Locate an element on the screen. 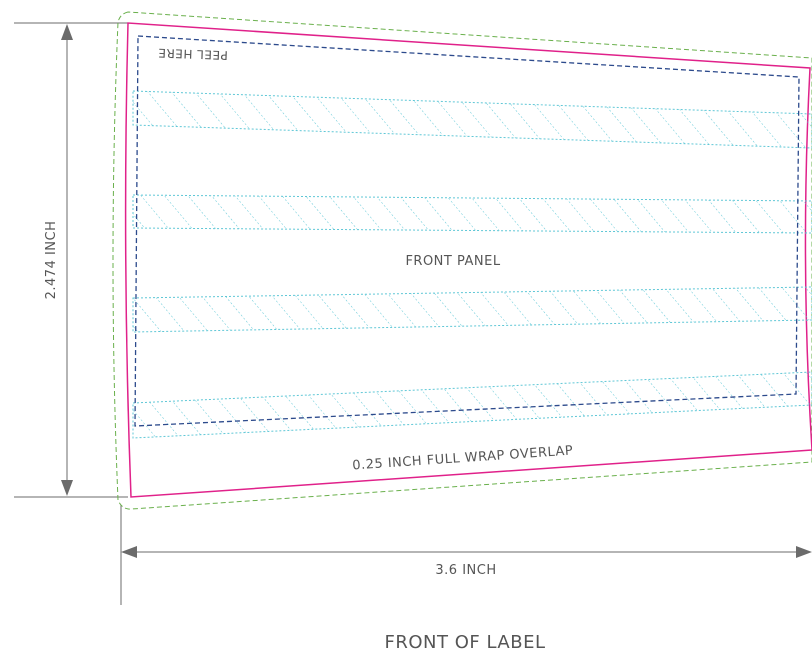 This screenshot has height=657, width=812. arrow-left-icon is located at coordinates (129, 552).